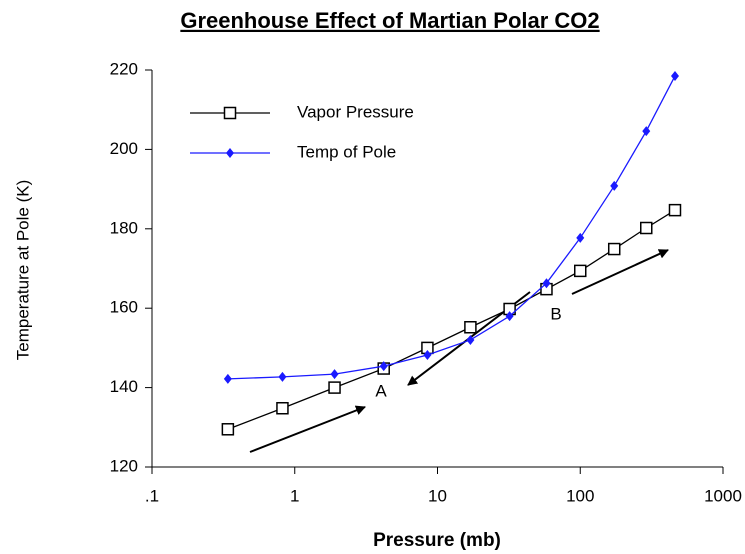 The width and height of the screenshot is (745, 554). Describe the element at coordinates (580, 495) in the screenshot. I see `x-tick-label: 100` at that location.